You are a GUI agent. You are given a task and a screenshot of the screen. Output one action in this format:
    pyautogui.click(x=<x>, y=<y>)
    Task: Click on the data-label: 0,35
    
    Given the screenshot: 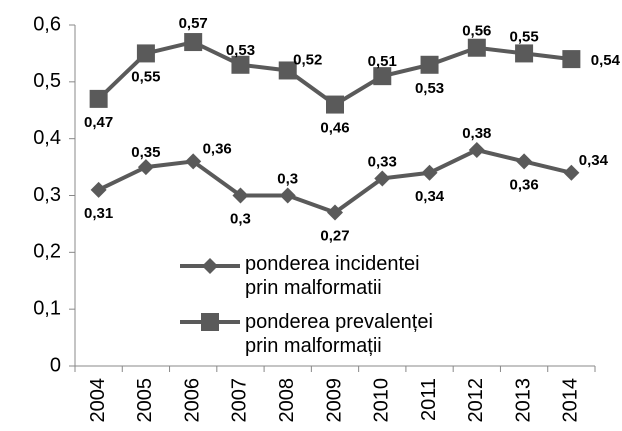 What is the action you would take?
    pyautogui.click(x=145, y=152)
    